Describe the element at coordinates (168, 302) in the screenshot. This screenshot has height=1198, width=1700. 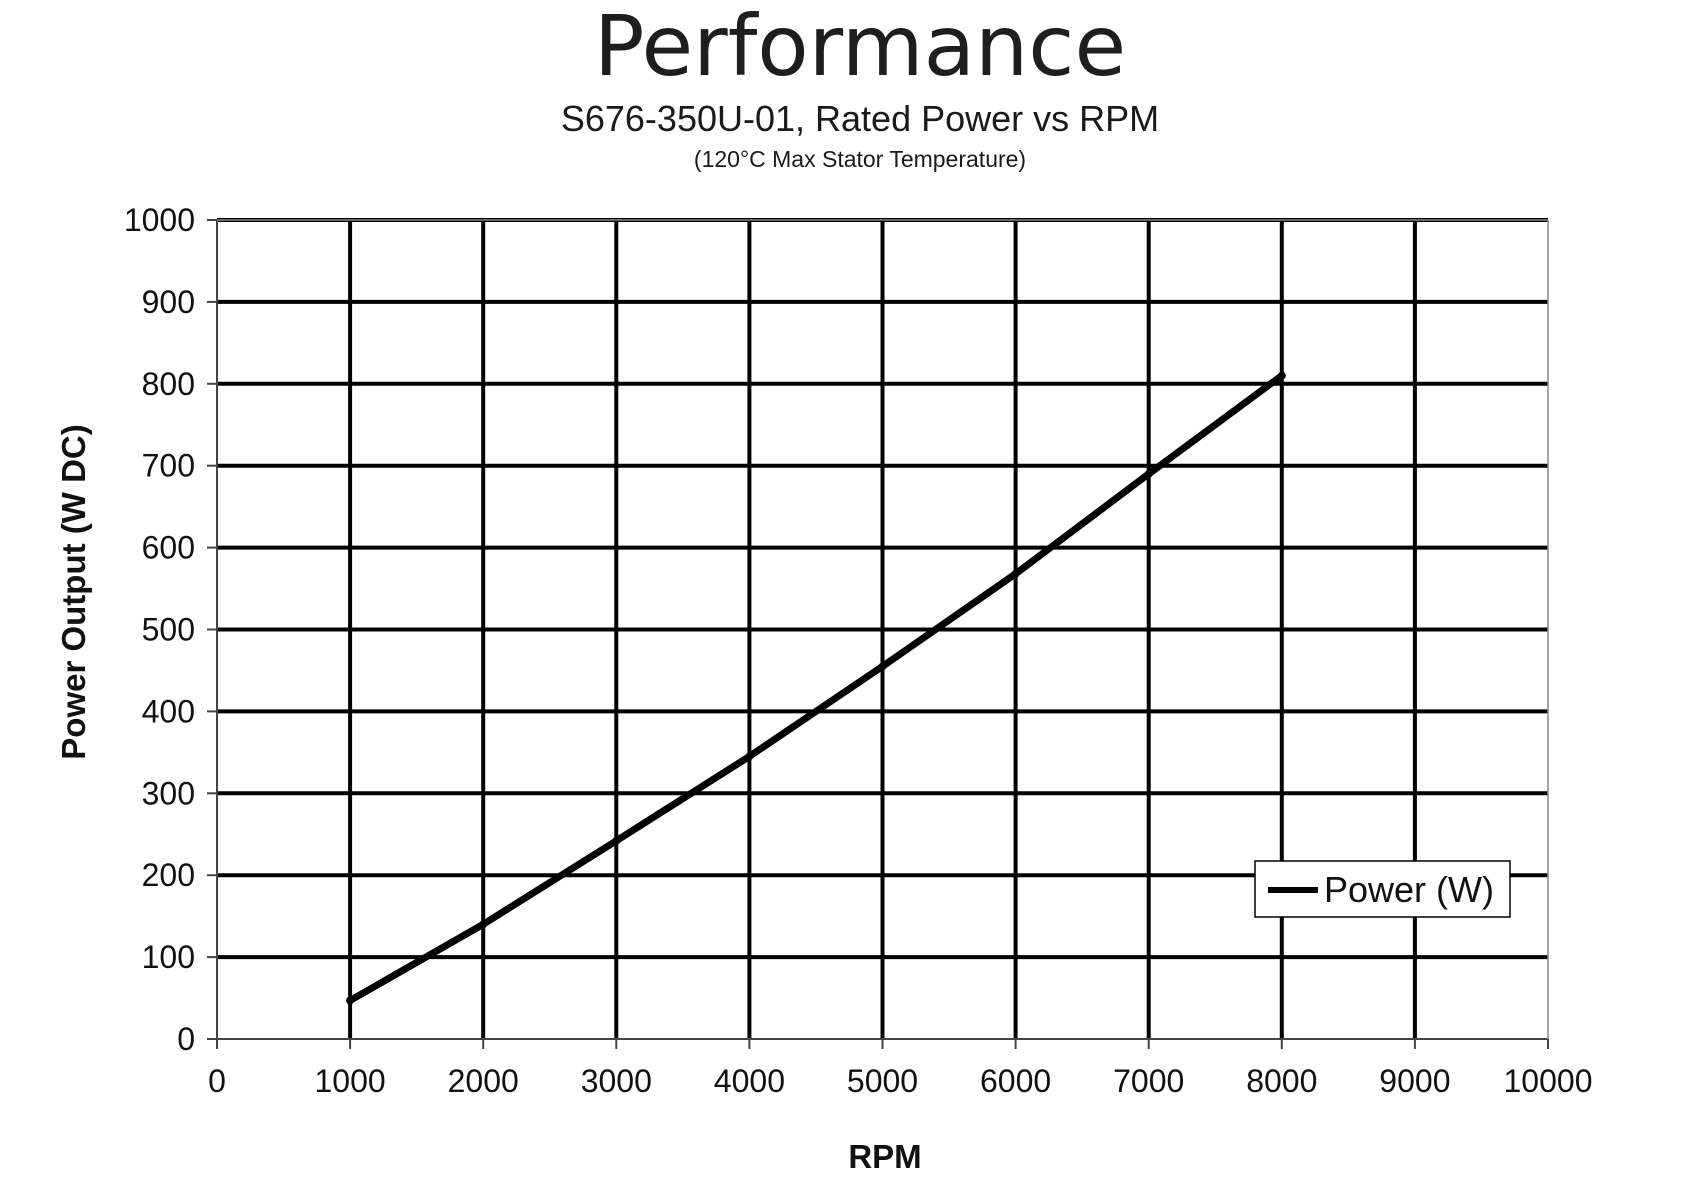
I see `y-tick-label-9: 900` at that location.